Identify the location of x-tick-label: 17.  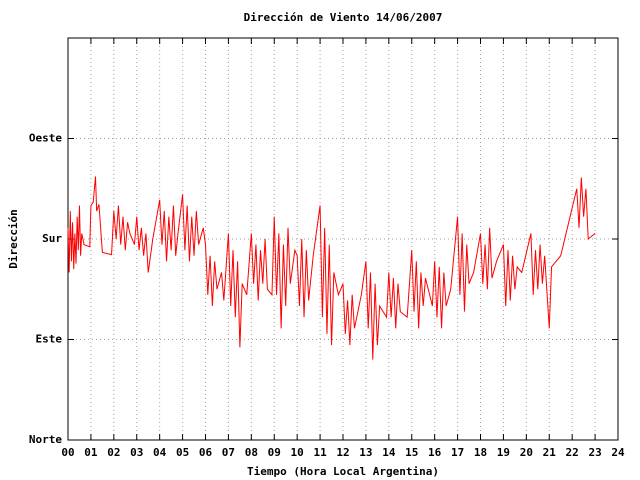
(457, 452).